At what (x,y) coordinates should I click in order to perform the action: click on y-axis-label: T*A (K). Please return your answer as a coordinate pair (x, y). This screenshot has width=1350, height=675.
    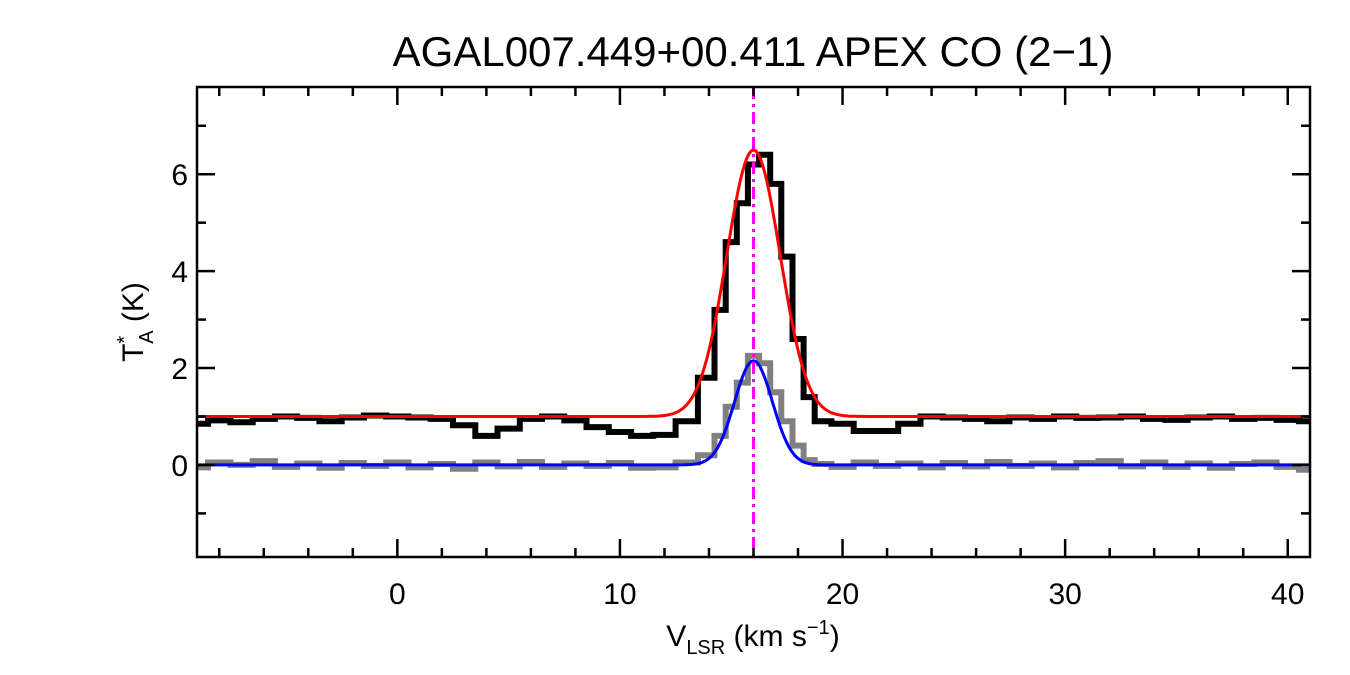
    Looking at the image, I should click on (136, 322).